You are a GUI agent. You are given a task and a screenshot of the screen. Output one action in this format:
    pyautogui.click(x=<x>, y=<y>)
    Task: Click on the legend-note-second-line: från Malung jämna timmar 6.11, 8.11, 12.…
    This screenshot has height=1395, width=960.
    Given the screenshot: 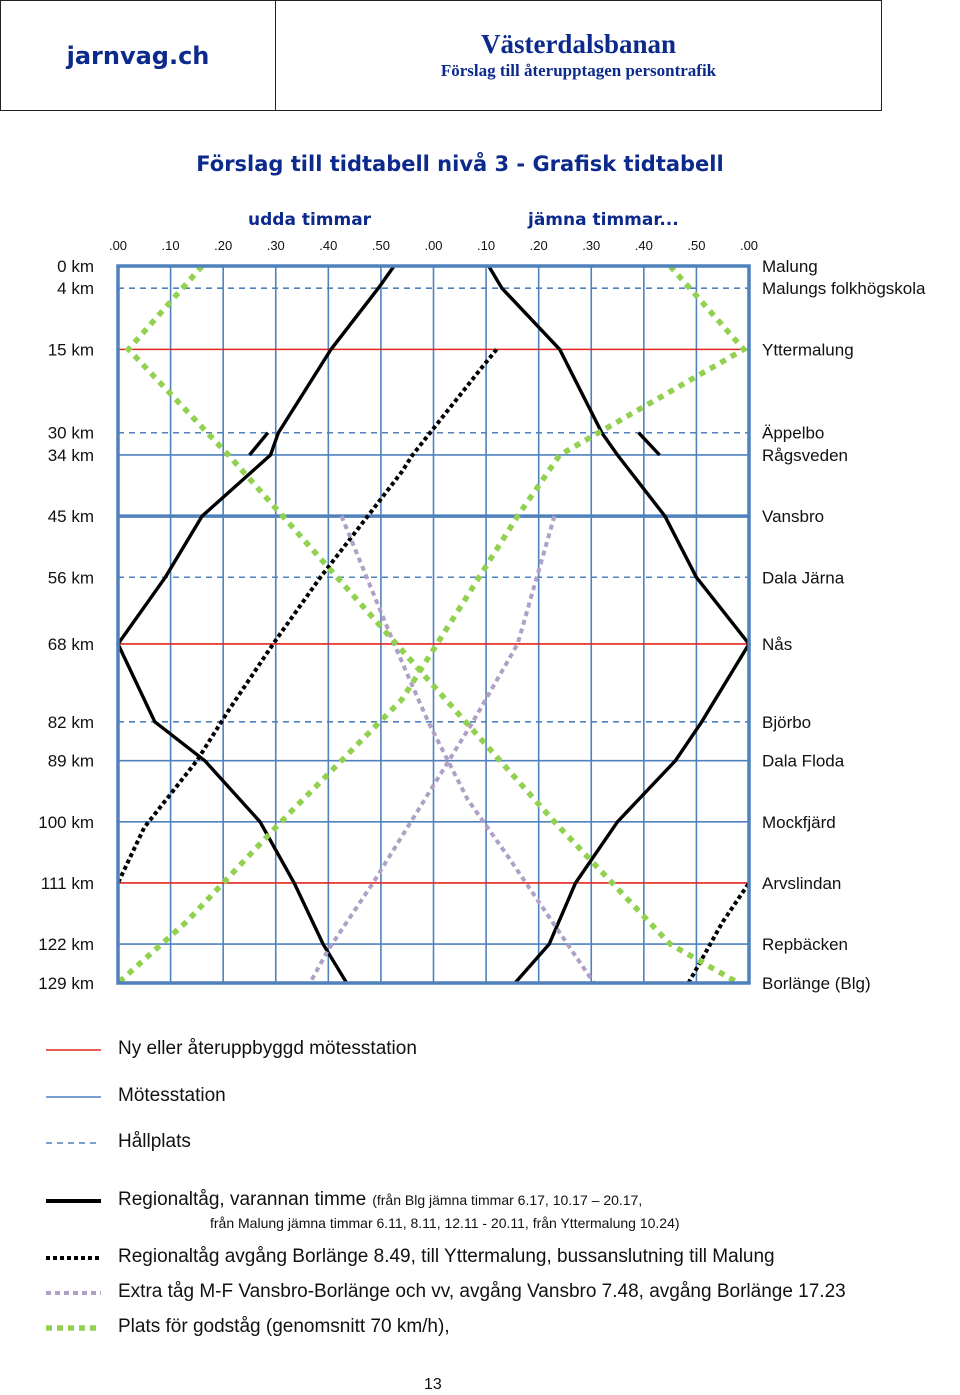 What is the action you would take?
    pyautogui.click(x=445, y=1223)
    